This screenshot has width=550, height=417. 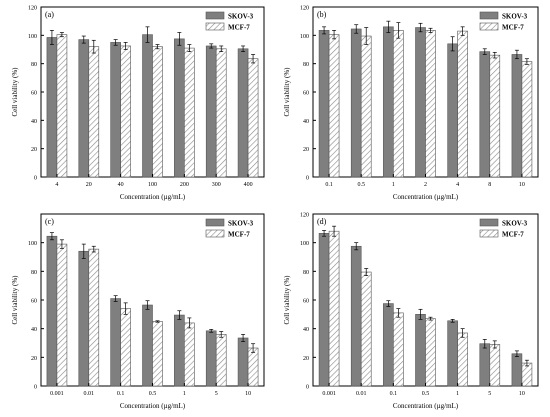 What do you see at coordinates (121, 185) in the screenshot?
I see `x-tick-label: 40` at bounding box center [121, 185].